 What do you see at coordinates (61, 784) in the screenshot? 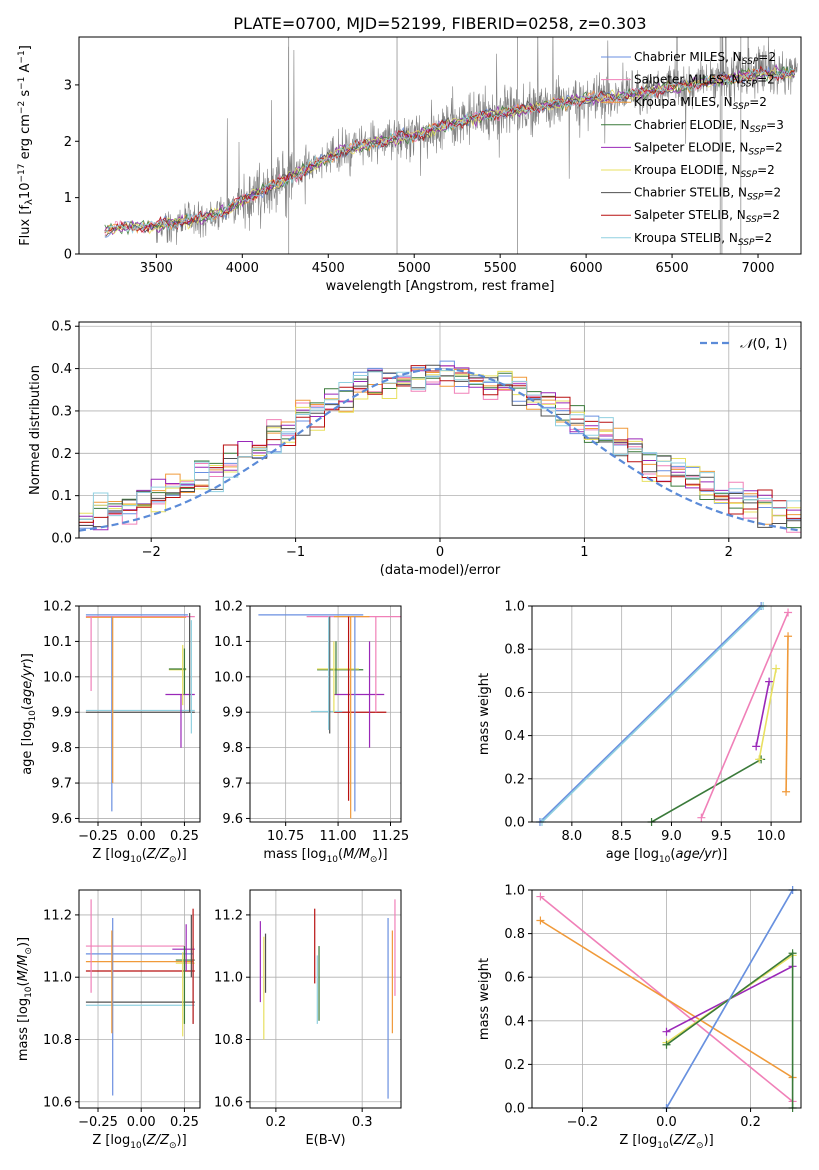
I see `y-tick-label: 9.7` at bounding box center [61, 784].